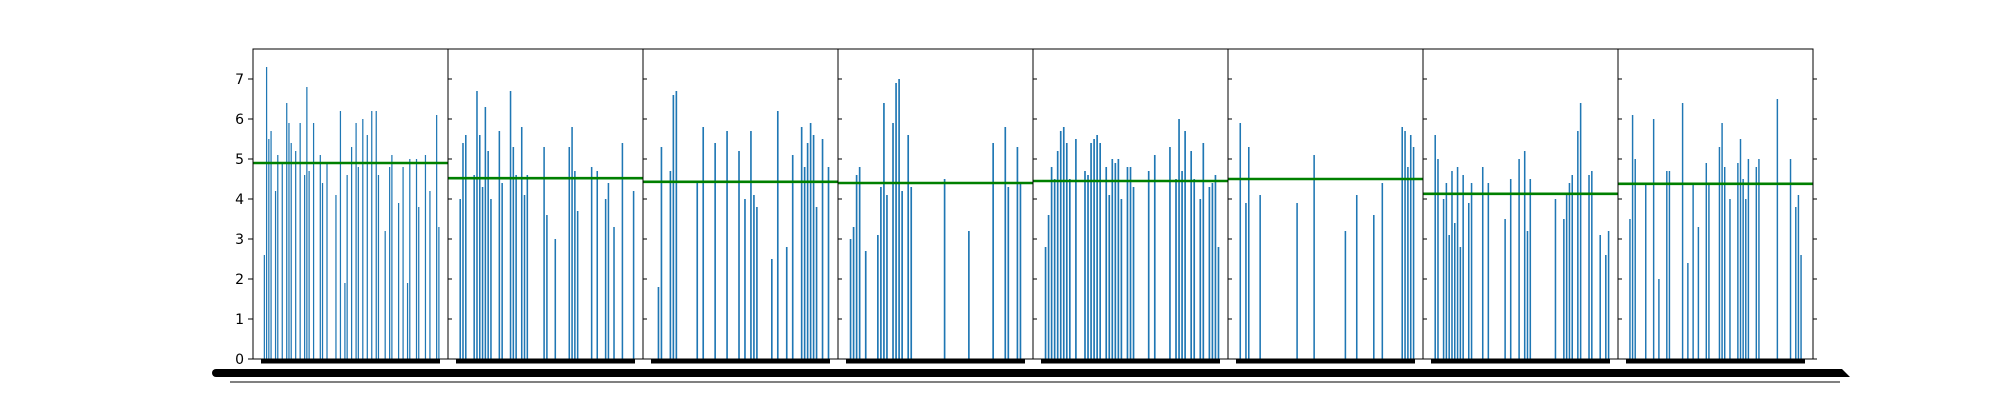  What do you see at coordinates (239, 80) in the screenshot?
I see `y-tick-label: 7` at bounding box center [239, 80].